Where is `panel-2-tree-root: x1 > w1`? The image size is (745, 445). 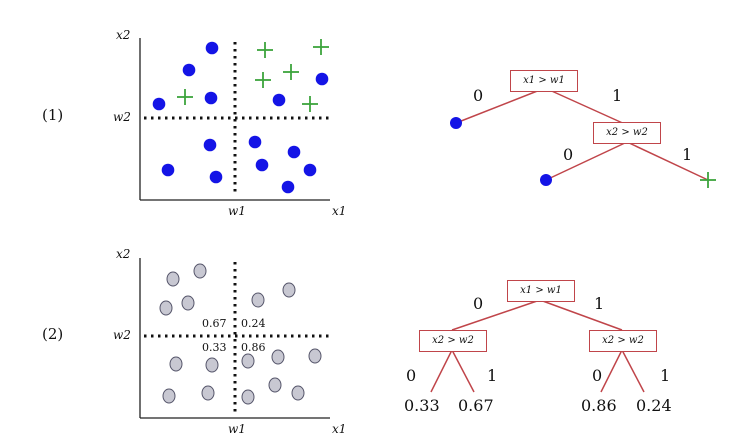
panel-2-tree-root: x1 > w1 is located at coordinates (541, 291).